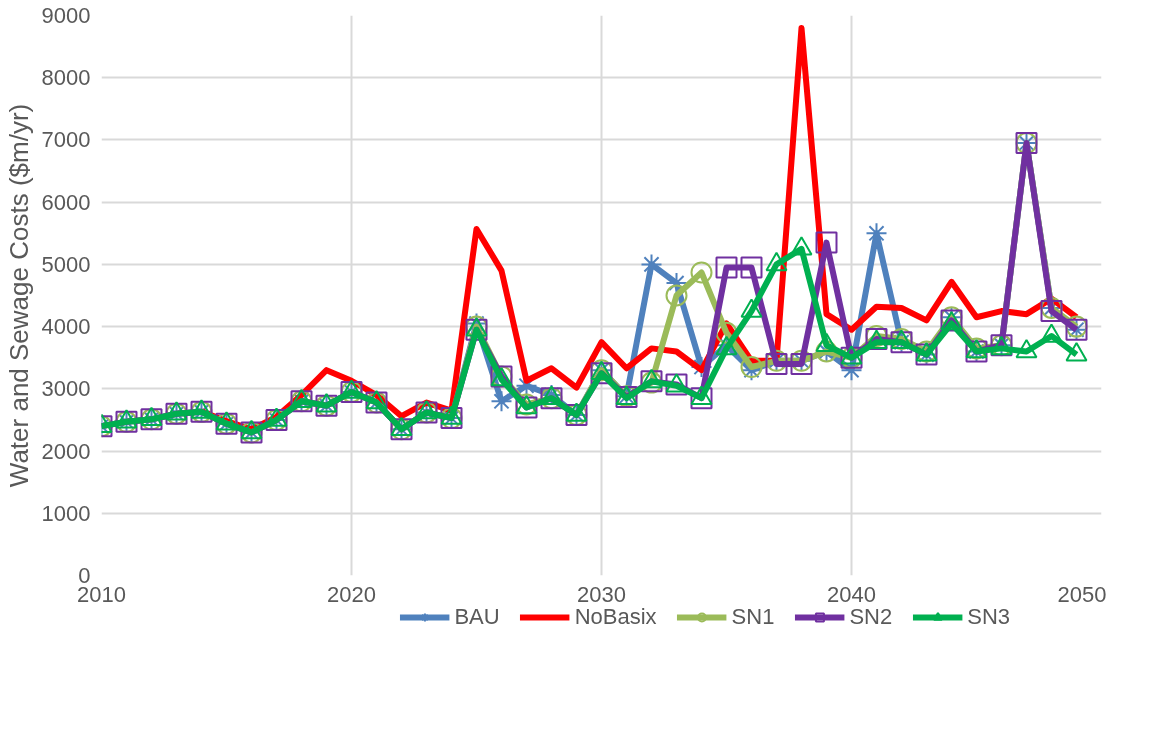  What do you see at coordinates (84, 575) in the screenshot?
I see `y-tick-label: 0` at bounding box center [84, 575].